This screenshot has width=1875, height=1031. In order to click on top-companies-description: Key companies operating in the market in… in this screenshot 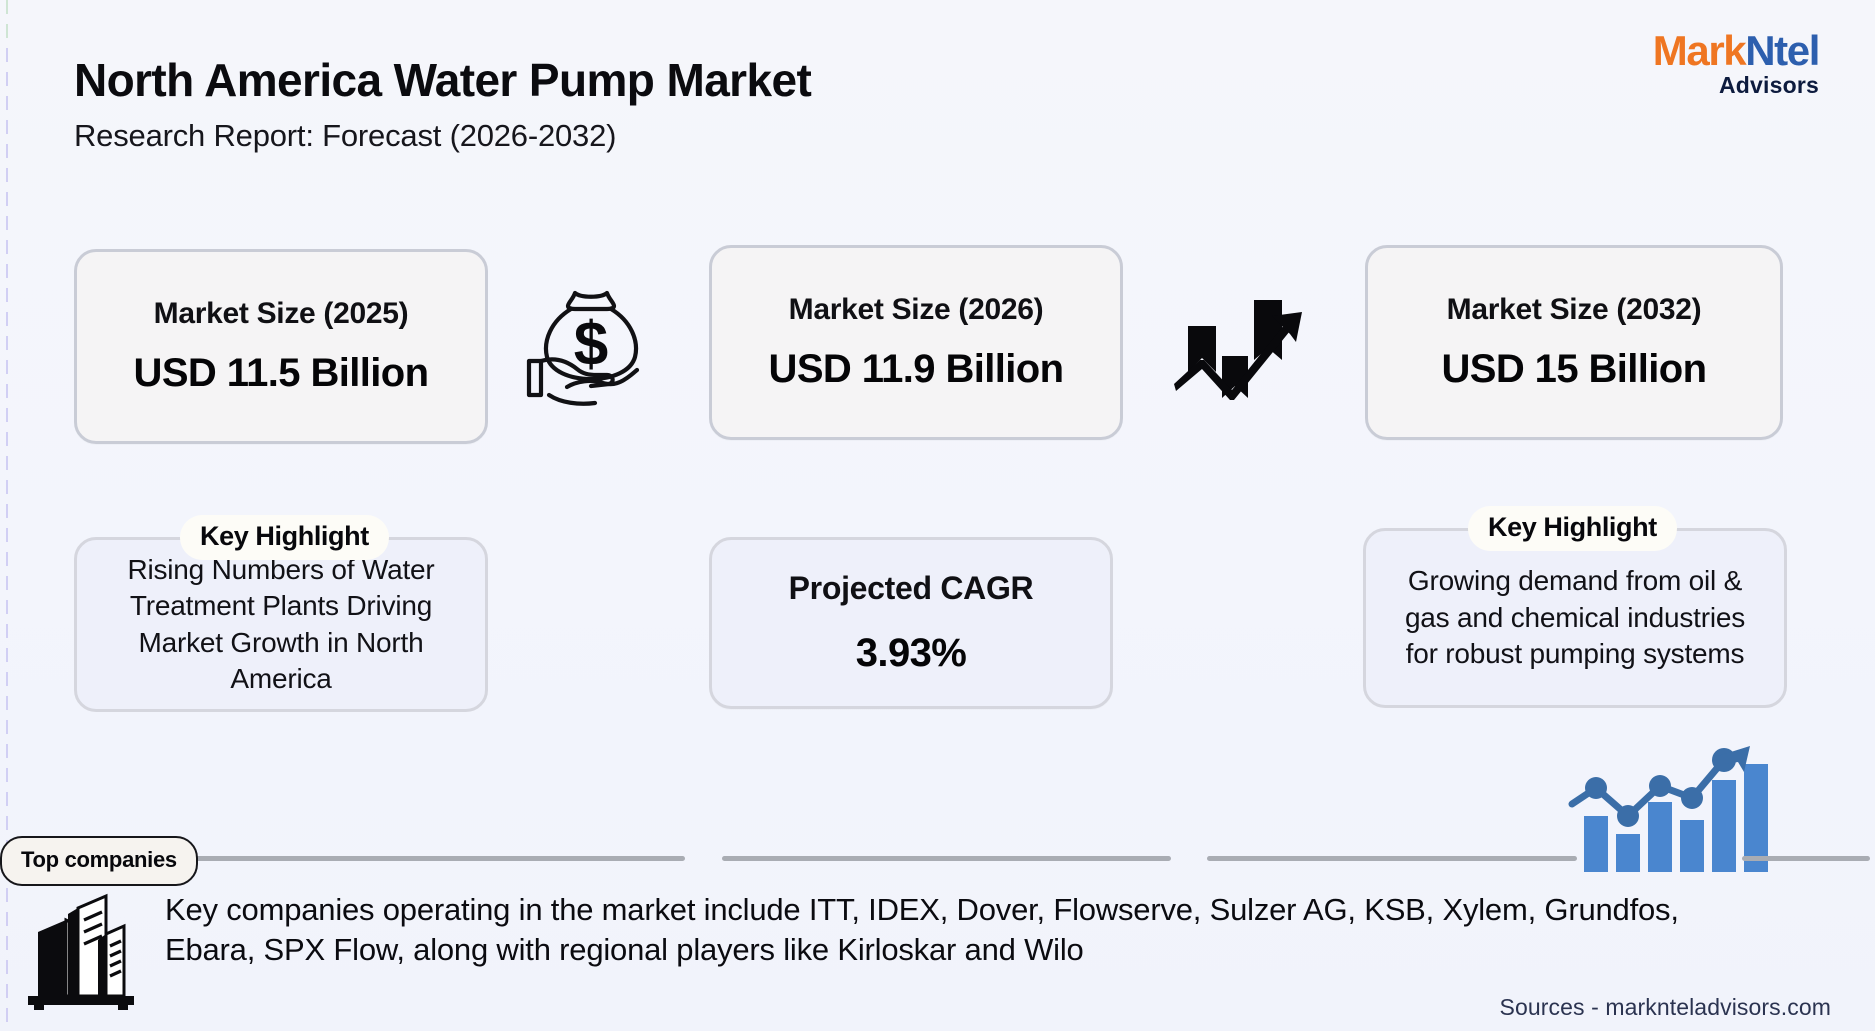, I will do `click(922, 929)`.